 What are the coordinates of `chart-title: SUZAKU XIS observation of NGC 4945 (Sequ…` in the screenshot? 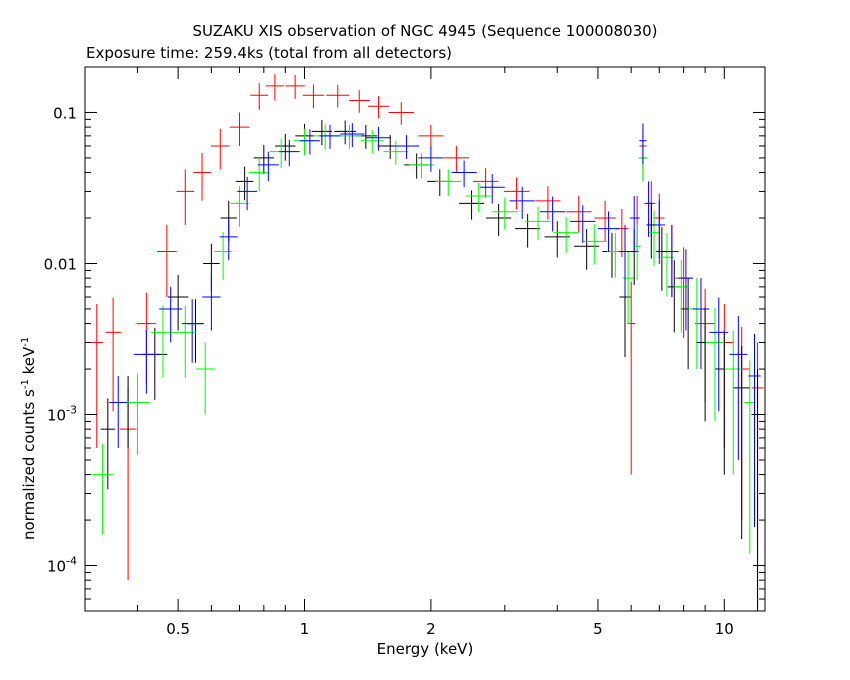 It's located at (425, 31).